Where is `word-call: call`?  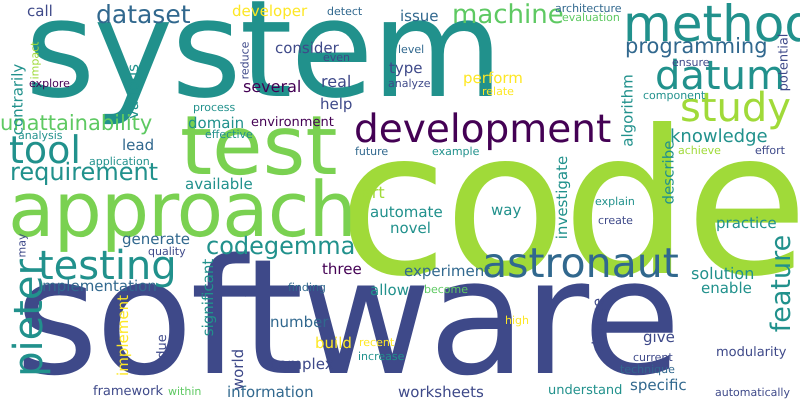 word-call: call is located at coordinates (40, 11).